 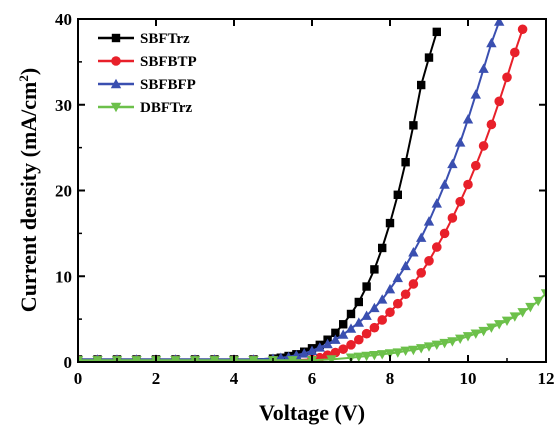 I want to click on legend-item: SBFBTP, so click(x=147, y=62).